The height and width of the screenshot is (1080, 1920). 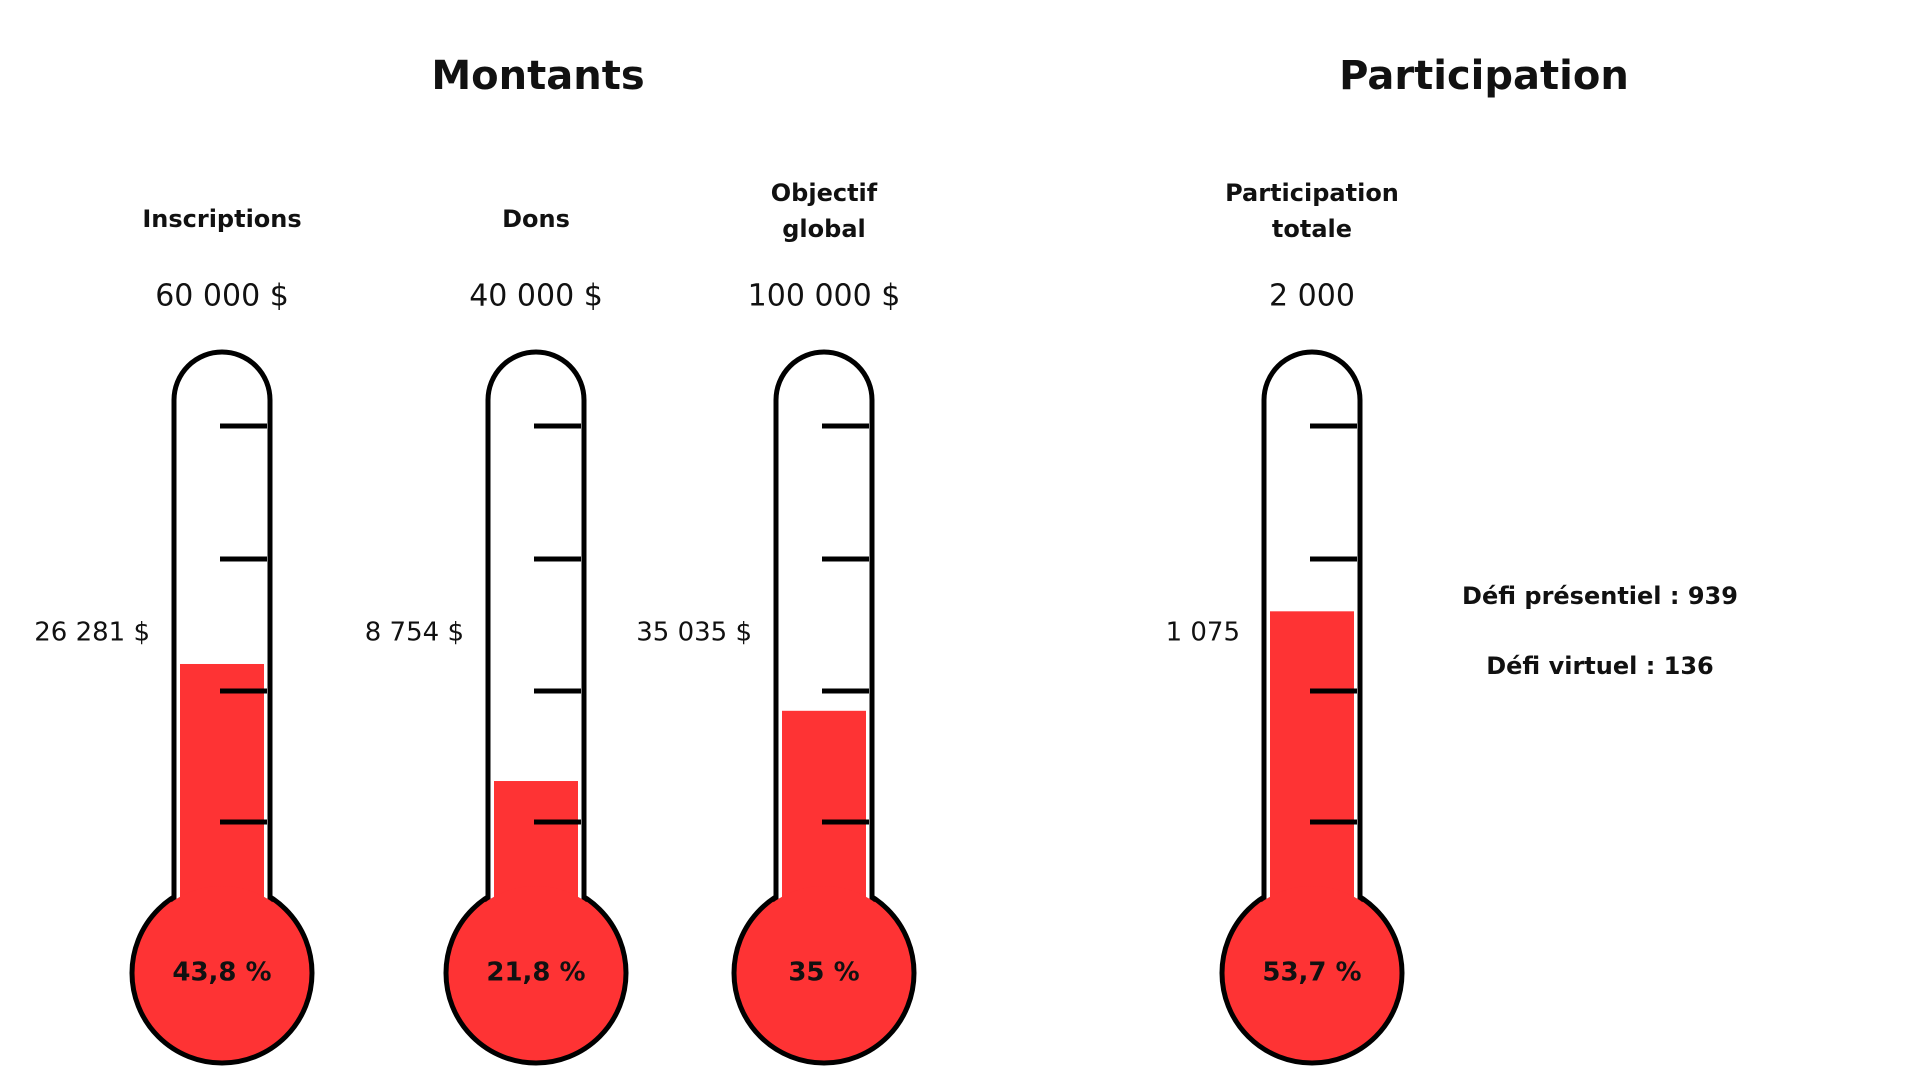 I want to click on current-value: 1 075, so click(x=1203, y=633).